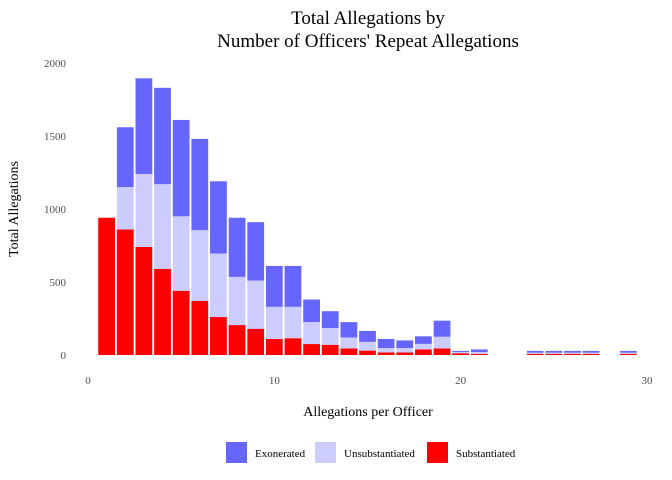 Image resolution: width=672 pixels, height=480 pixels. Describe the element at coordinates (325, 452) in the screenshot. I see `legend-swatch-unsubstantiated` at that location.